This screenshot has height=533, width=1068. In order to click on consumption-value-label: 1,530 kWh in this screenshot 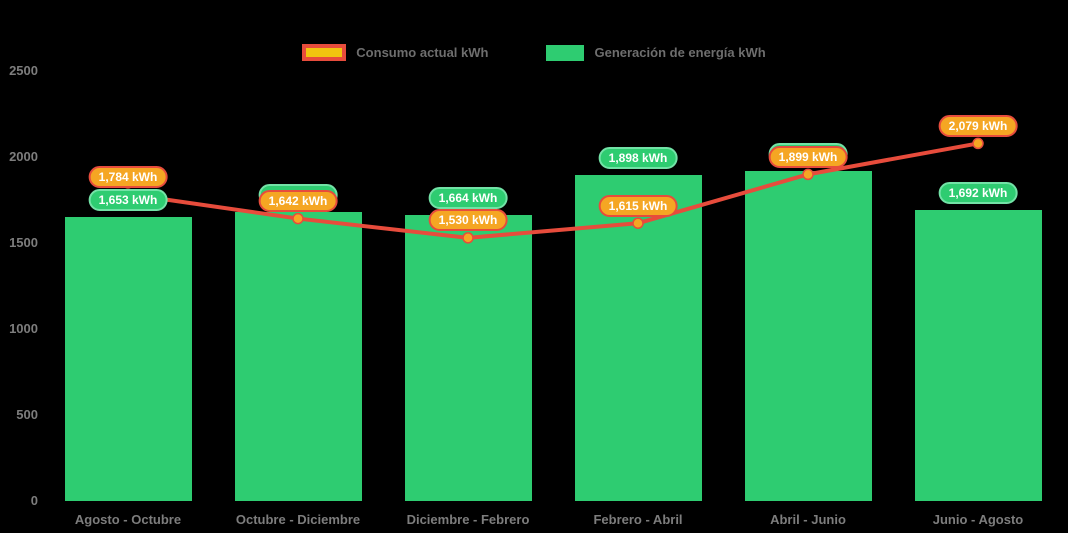, I will do `click(468, 220)`.